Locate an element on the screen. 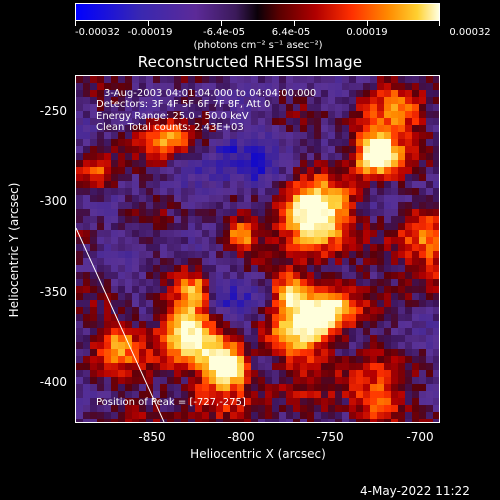 The image size is (500, 500). colorbar-tick-label: -0.00019 is located at coordinates (150, 32).